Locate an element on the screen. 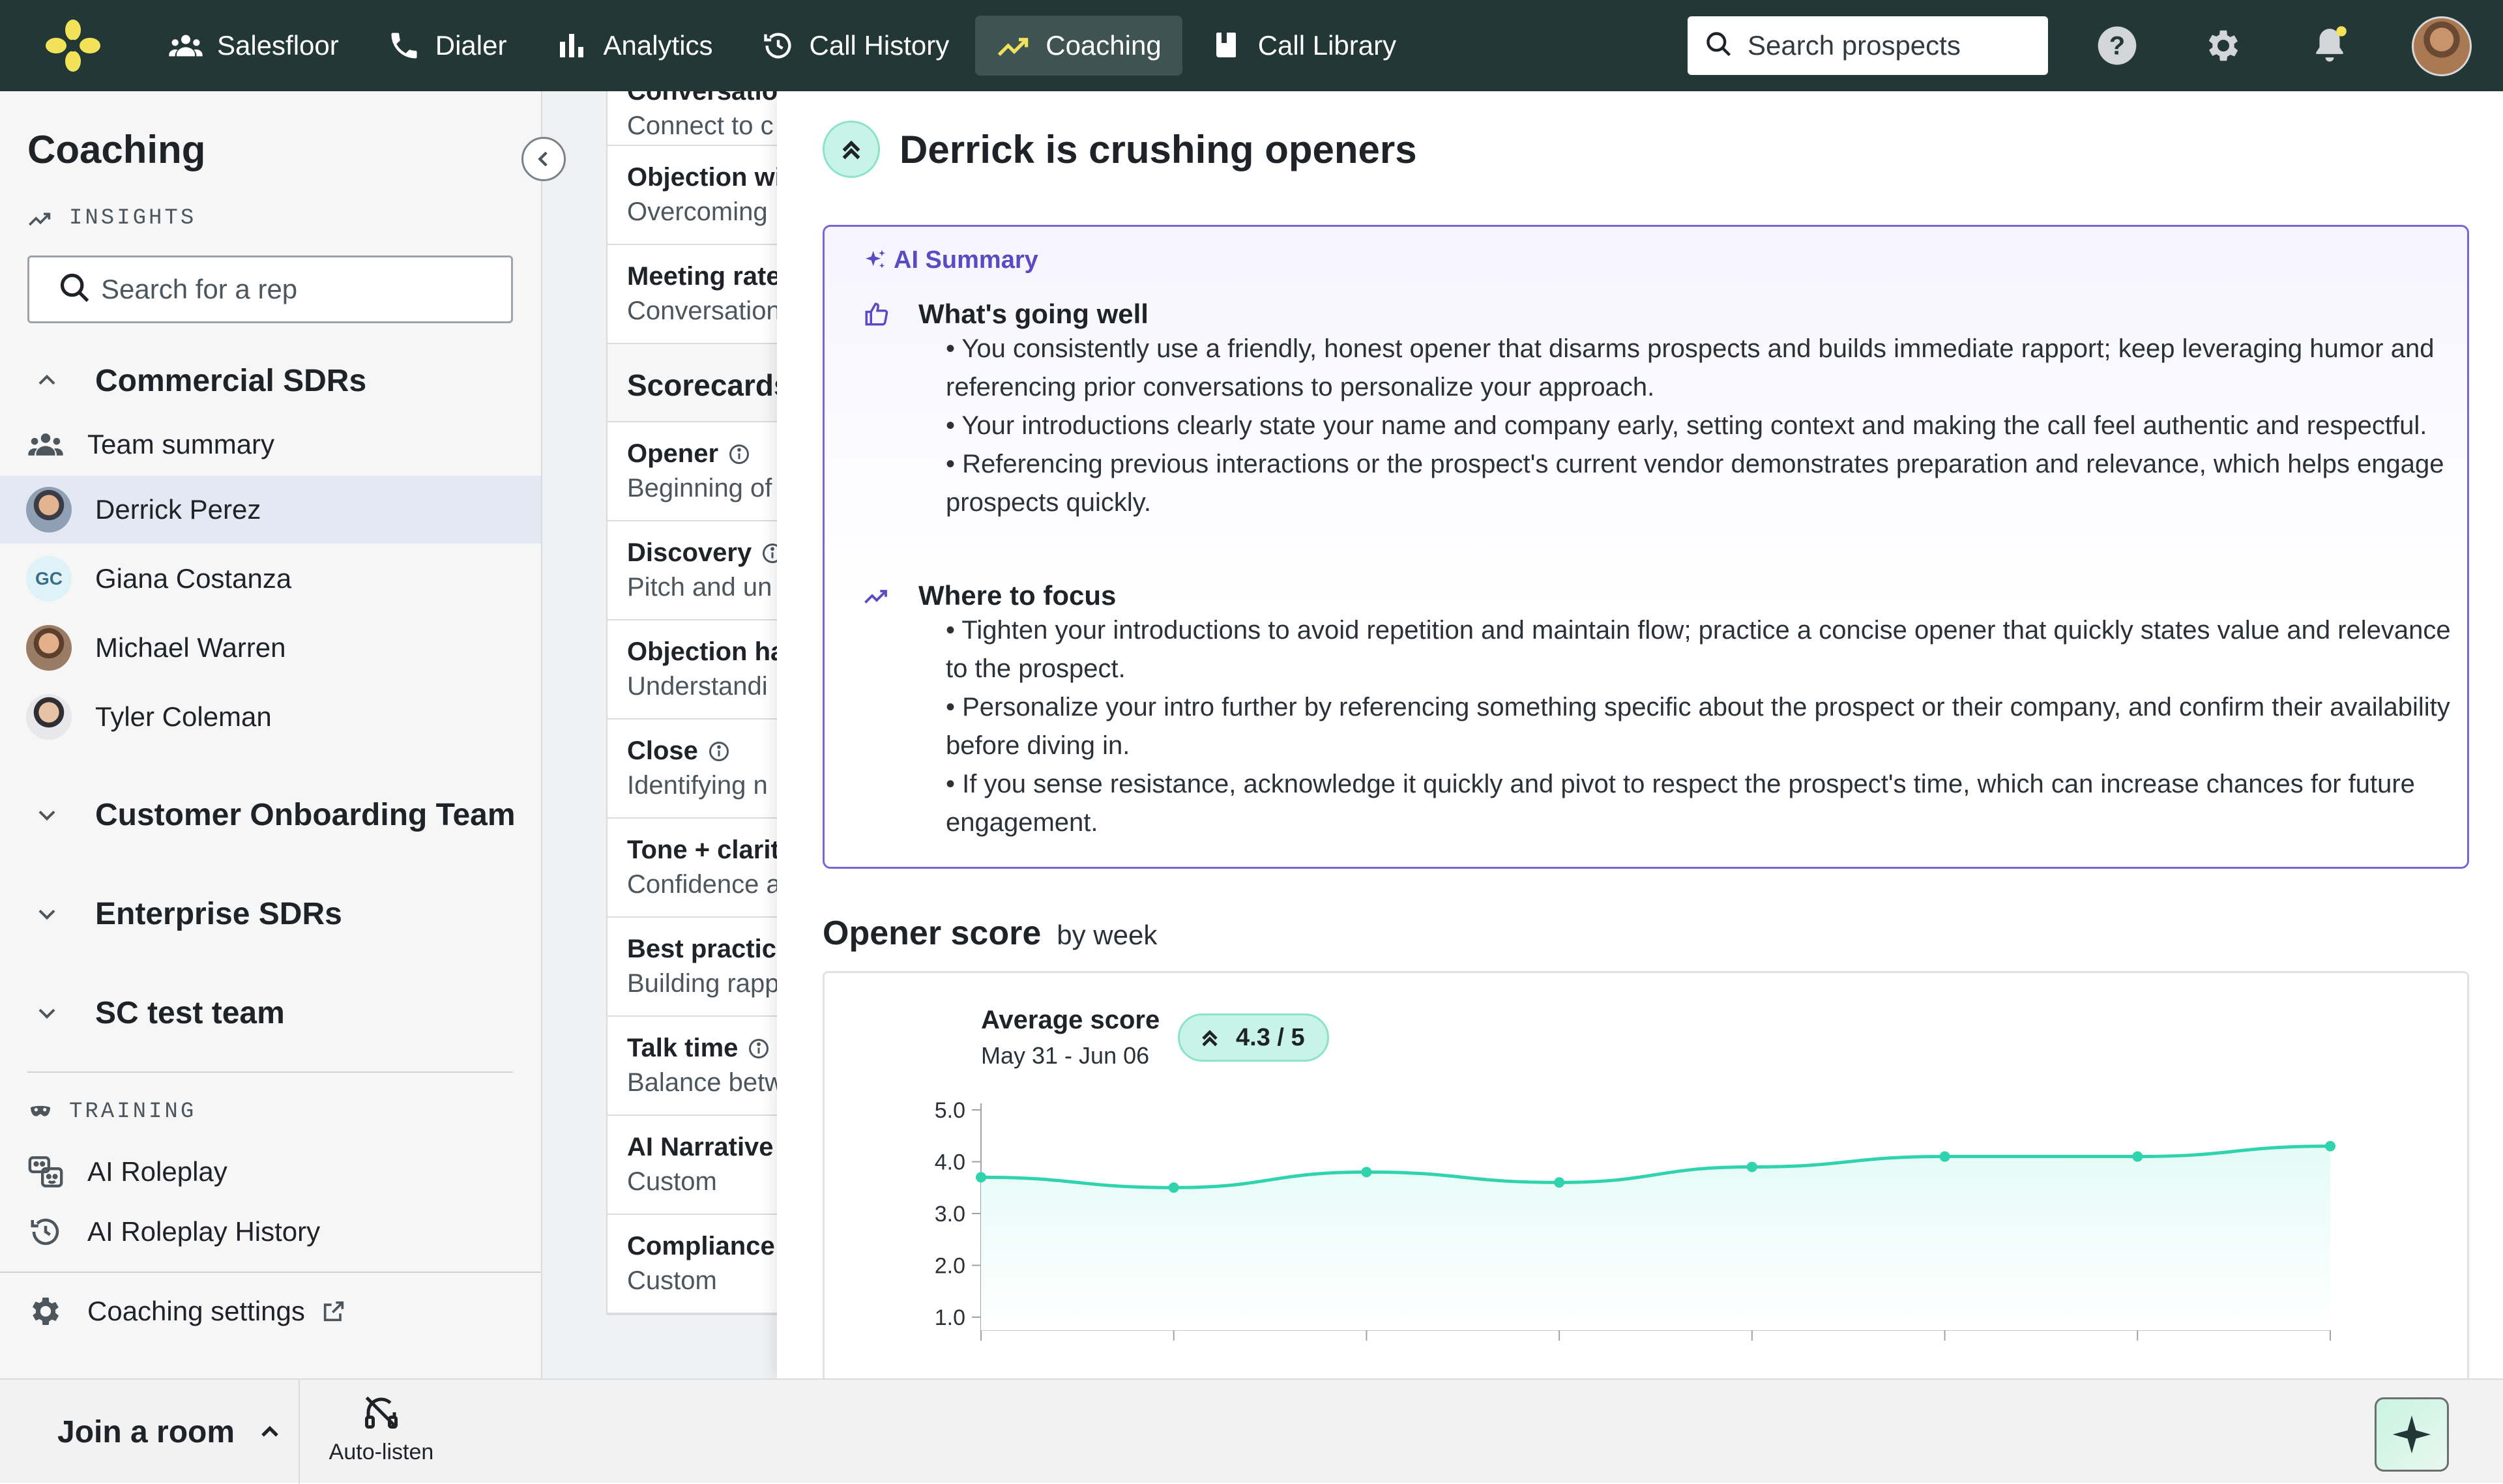 The width and height of the screenshot is (2503, 1484). y-tick-label: 1.0 is located at coordinates (950, 1317).